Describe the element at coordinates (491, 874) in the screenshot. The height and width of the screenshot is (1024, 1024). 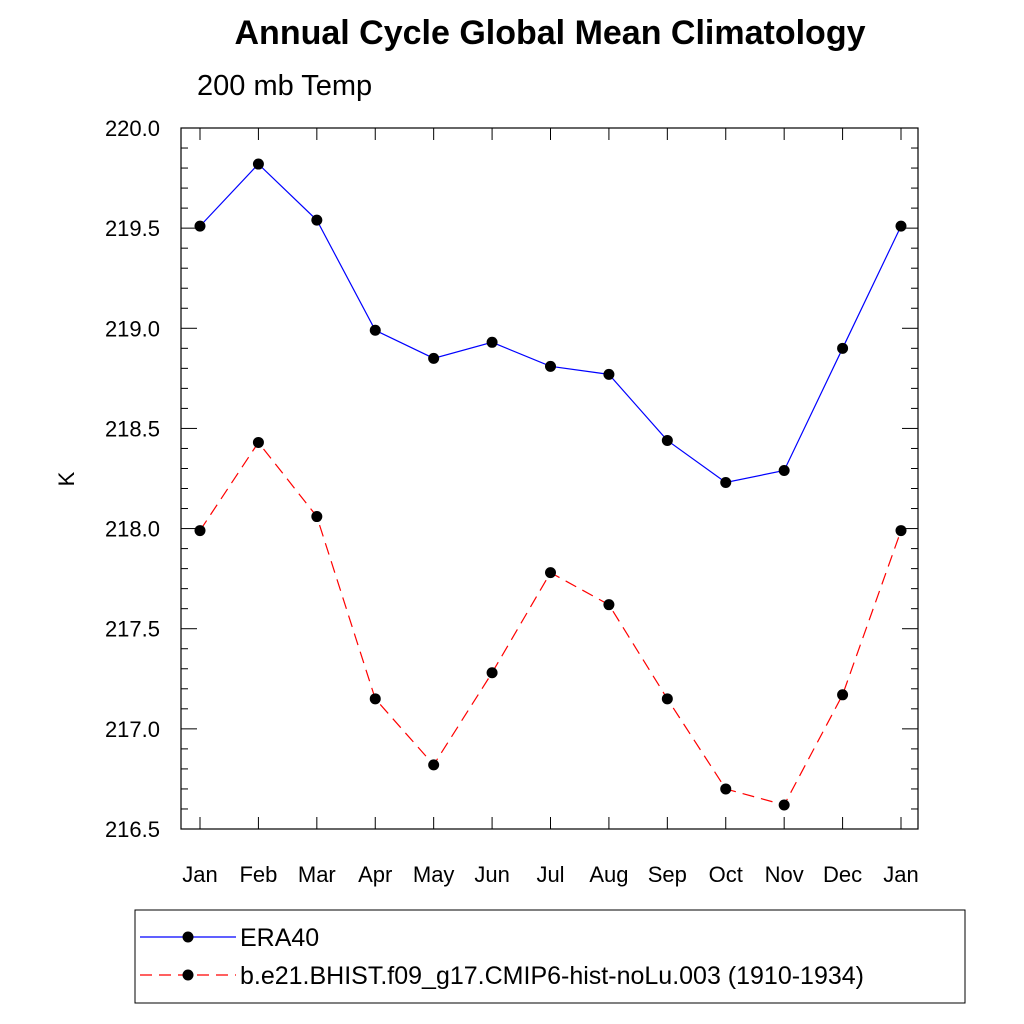
I see `x-tick-label: Jun` at that location.